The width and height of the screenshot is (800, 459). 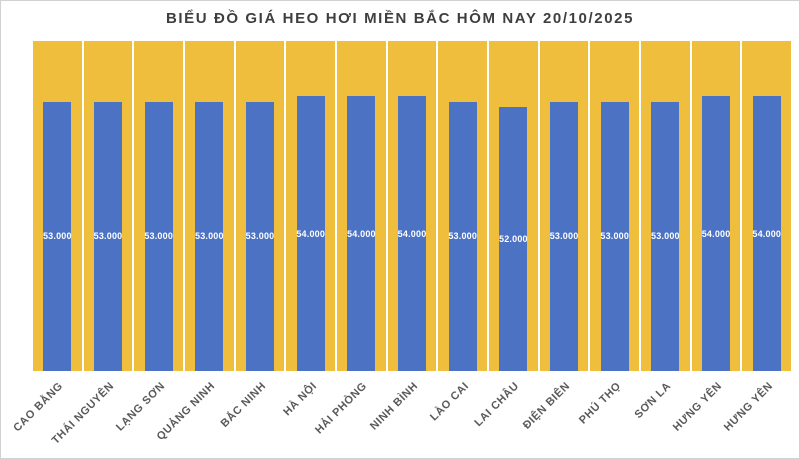 I want to click on bar-column: 53.000 PHÚ THỌ, so click(x=608, y=233).